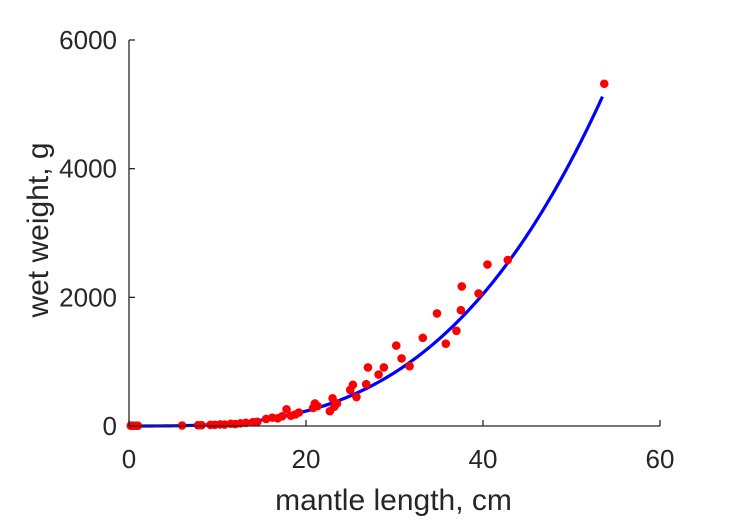  Describe the element at coordinates (306, 459) in the screenshot. I see `x-tick-label: 20` at that location.